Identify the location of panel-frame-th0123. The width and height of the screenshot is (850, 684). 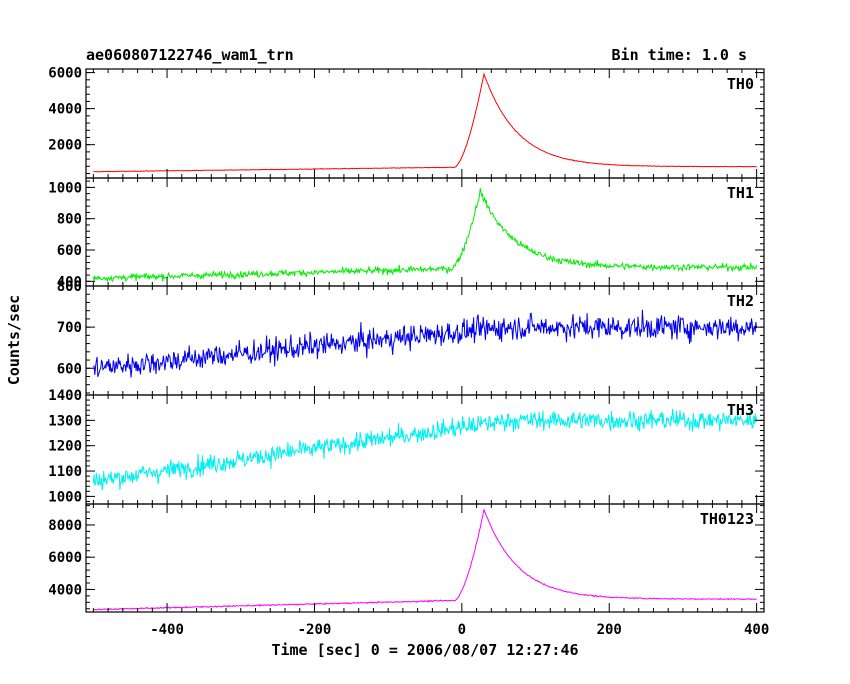
(425, 558).